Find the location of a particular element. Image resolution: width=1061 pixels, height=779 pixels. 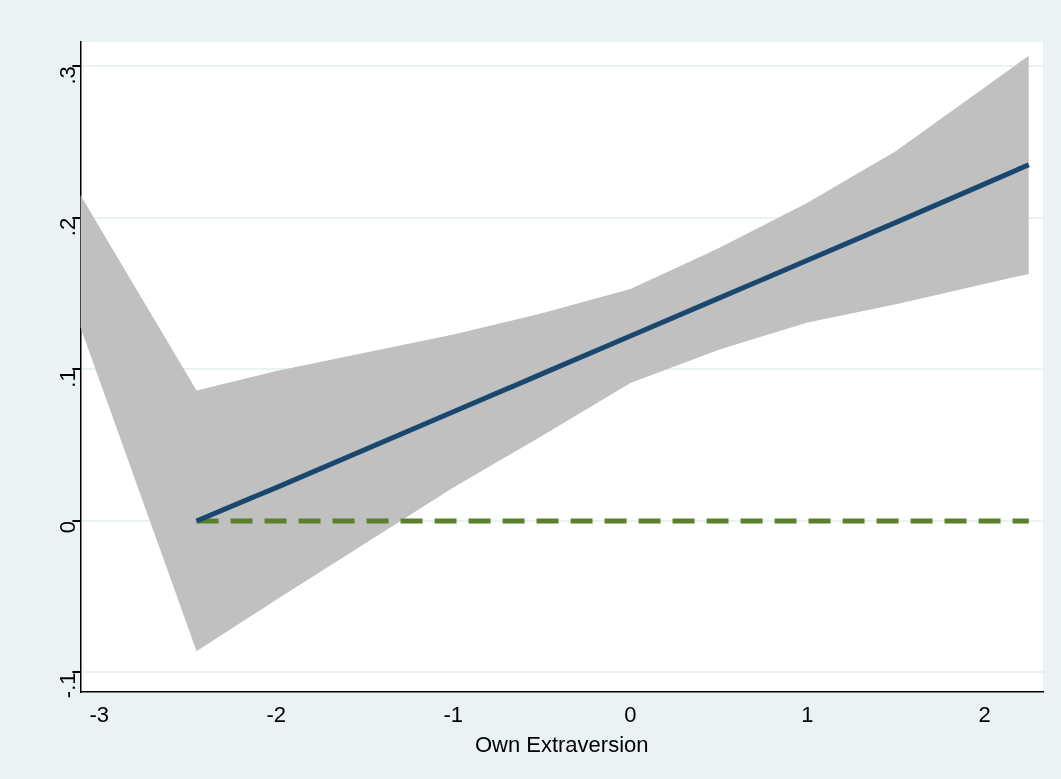

x-tick-label: 0 is located at coordinates (630, 715).